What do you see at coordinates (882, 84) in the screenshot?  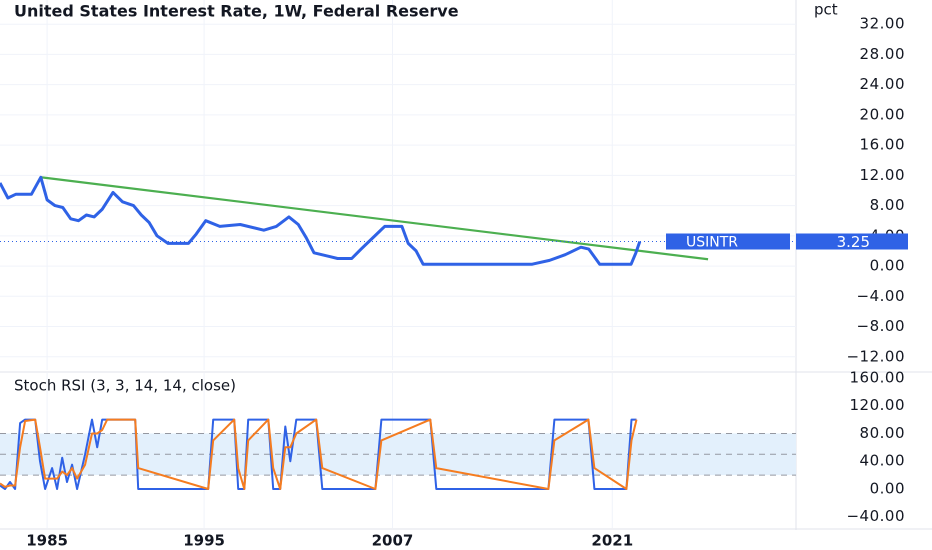 I see `y-tick-label: 24.00` at bounding box center [882, 84].